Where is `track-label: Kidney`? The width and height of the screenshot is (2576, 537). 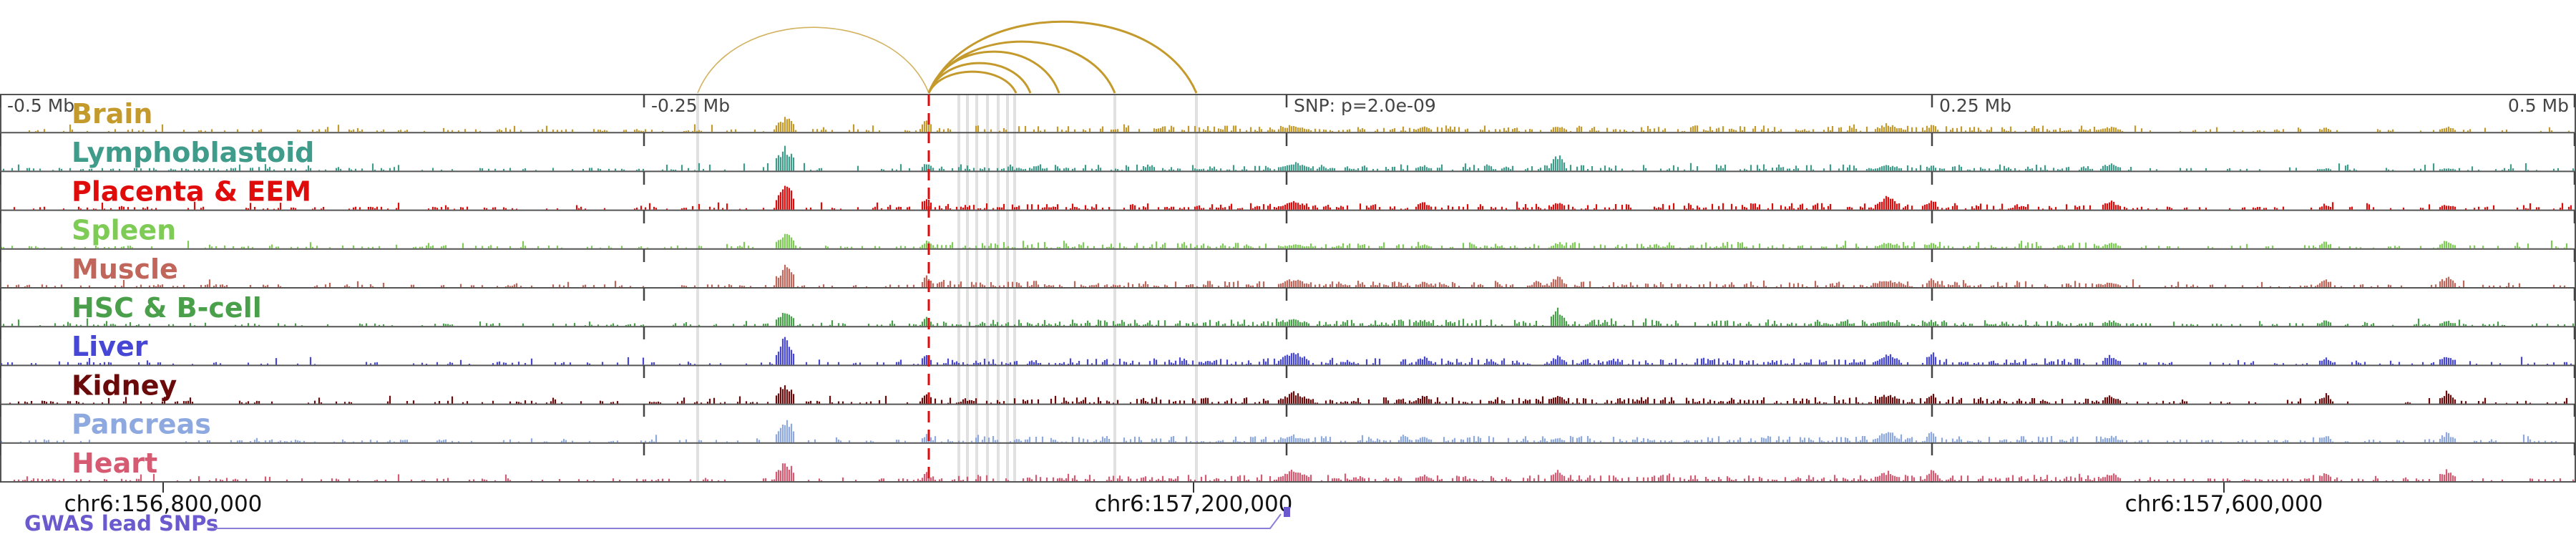 track-label: Kidney is located at coordinates (124, 385).